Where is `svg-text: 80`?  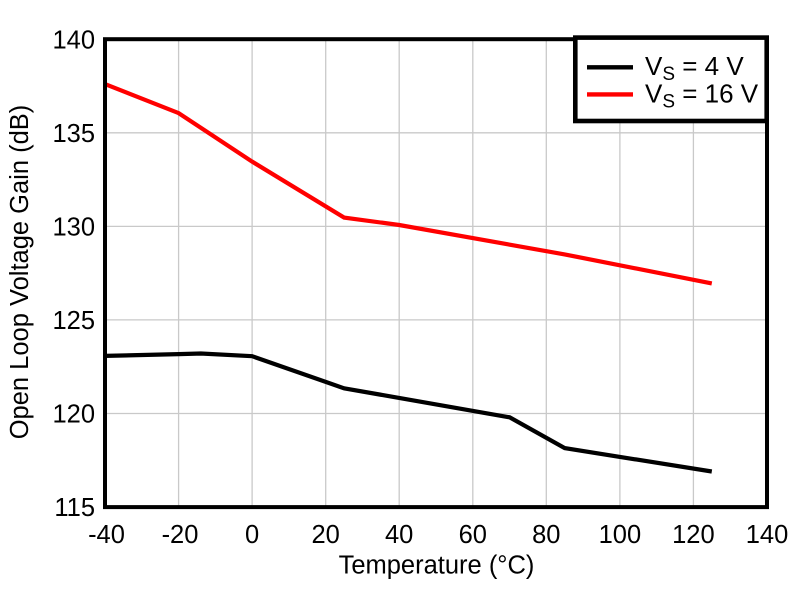 svg-text: 80 is located at coordinates (546, 535).